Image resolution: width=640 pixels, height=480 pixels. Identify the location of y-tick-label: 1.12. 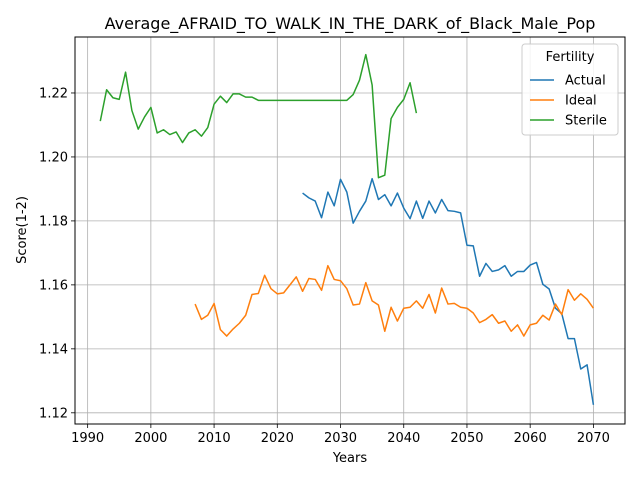
(53, 413).